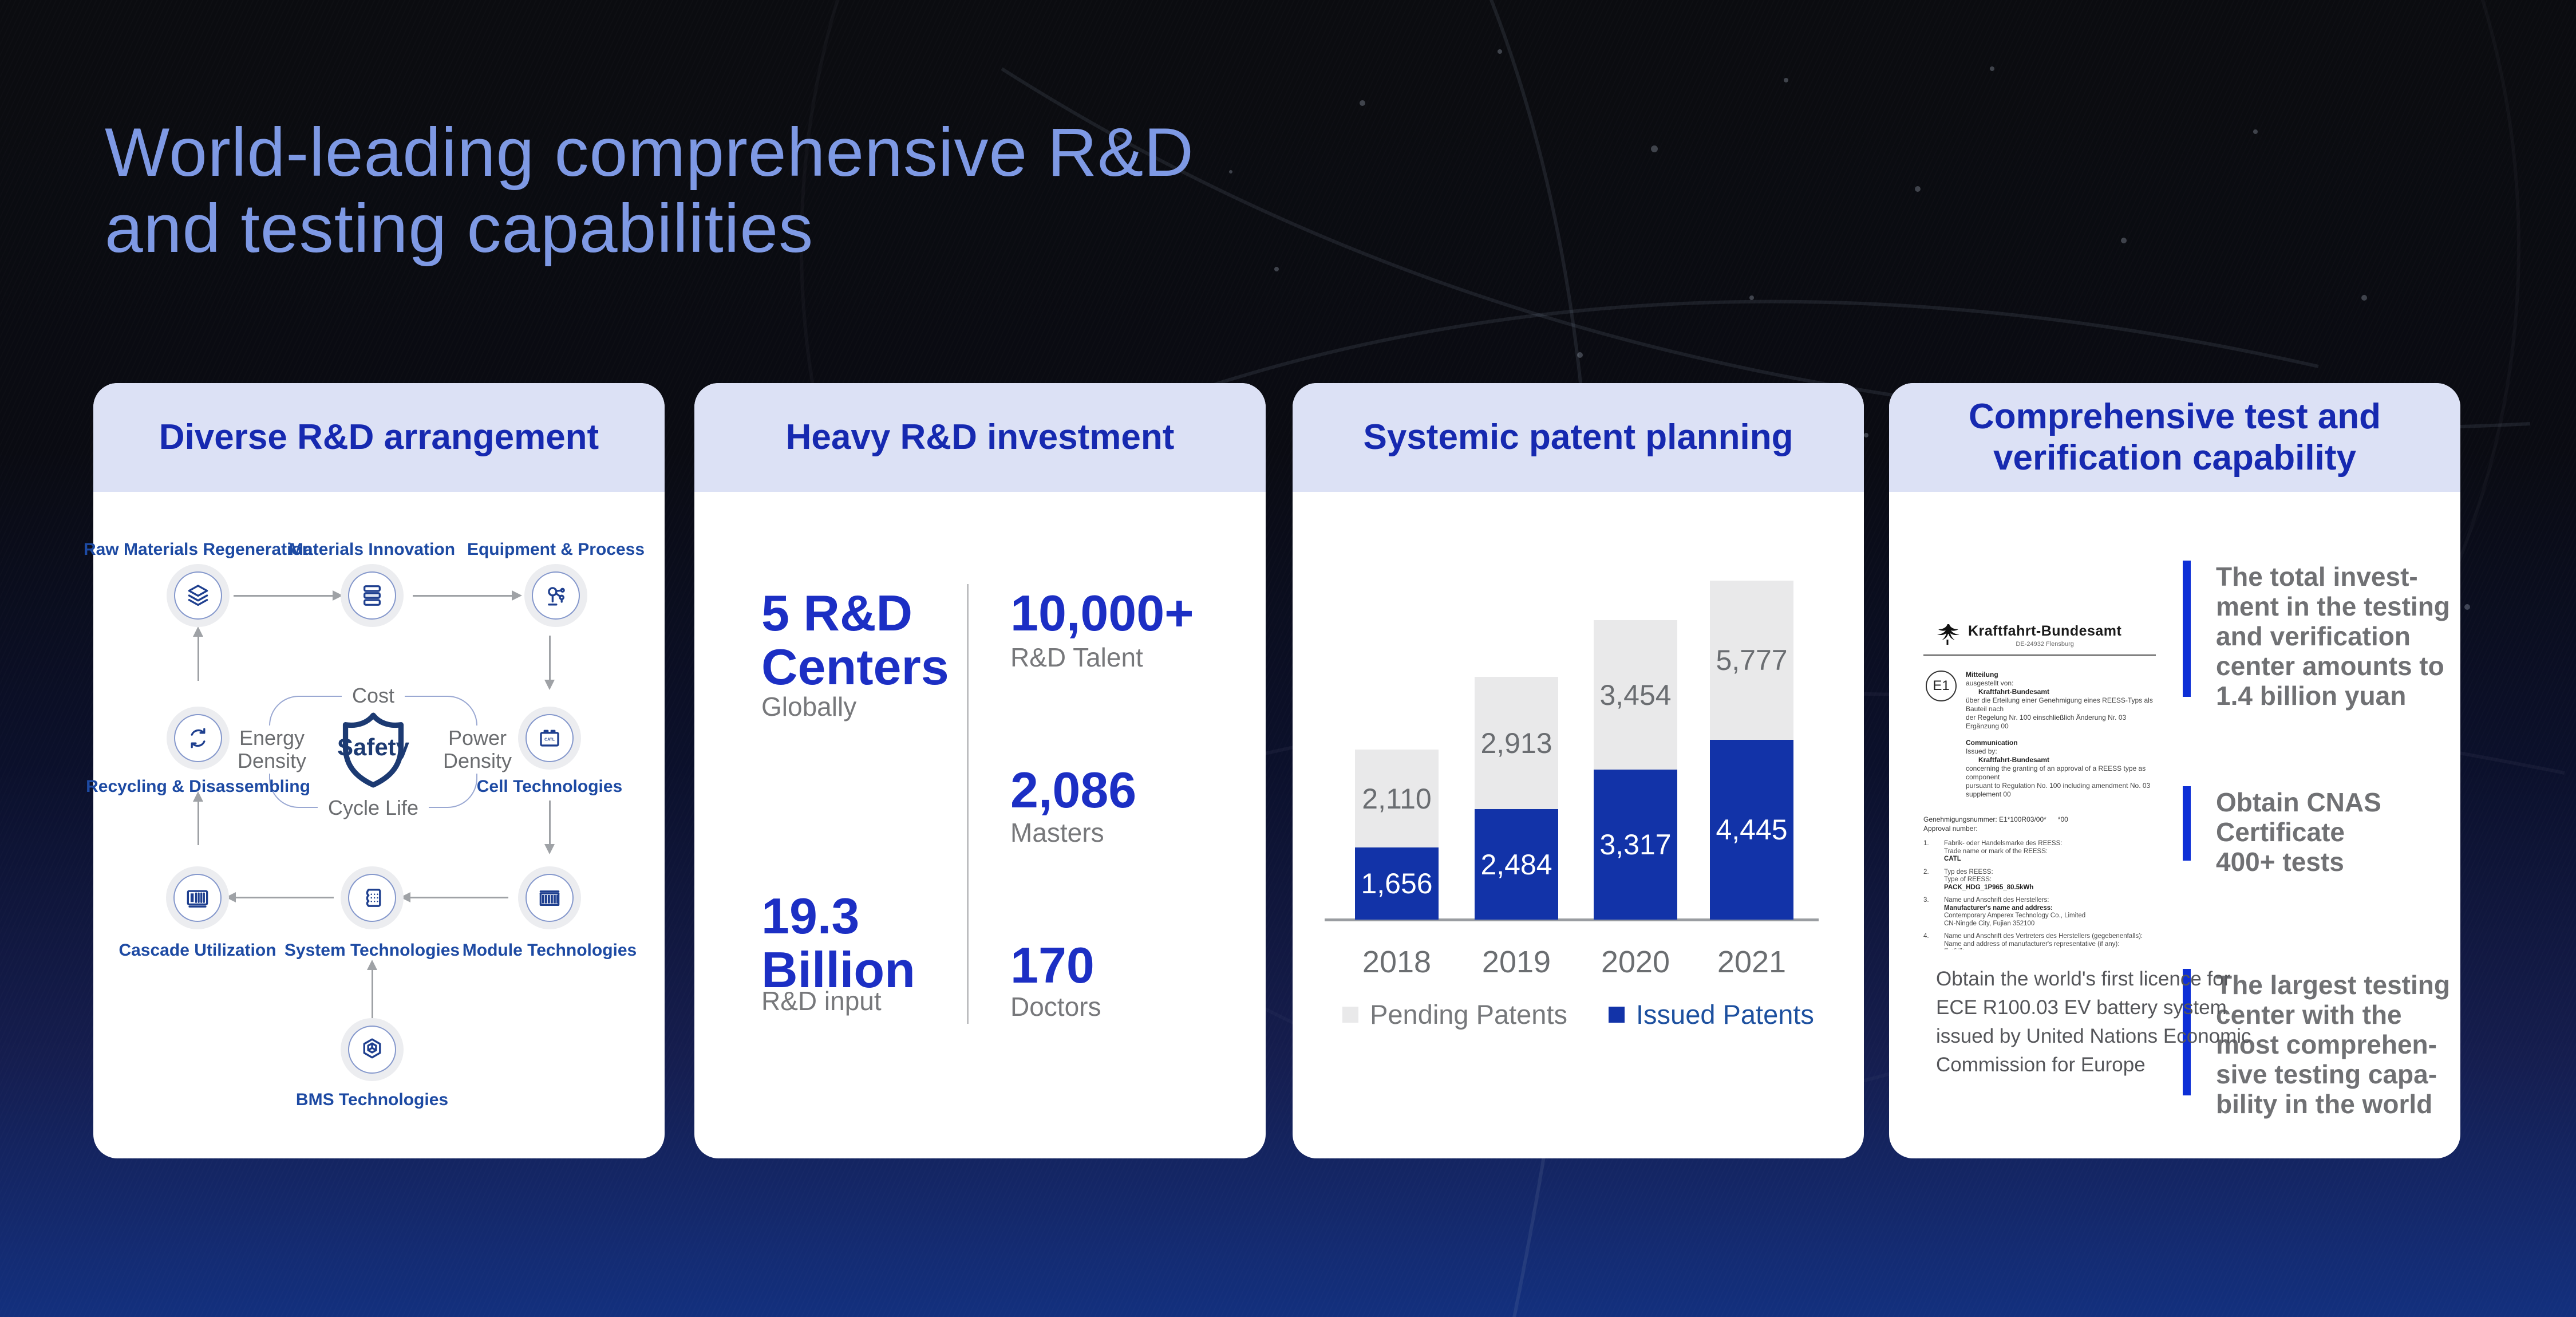 The height and width of the screenshot is (1317, 2576). Describe the element at coordinates (1397, 962) in the screenshot. I see `x-tick-2018: 2018` at that location.